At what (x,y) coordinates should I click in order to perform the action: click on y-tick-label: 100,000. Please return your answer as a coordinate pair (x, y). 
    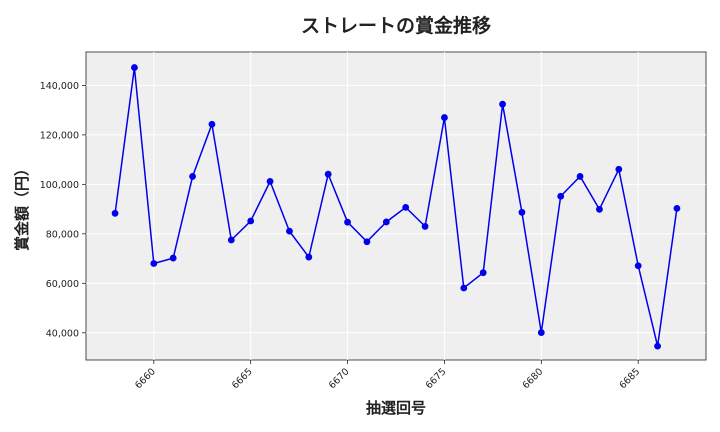
    Looking at the image, I should click on (59, 185).